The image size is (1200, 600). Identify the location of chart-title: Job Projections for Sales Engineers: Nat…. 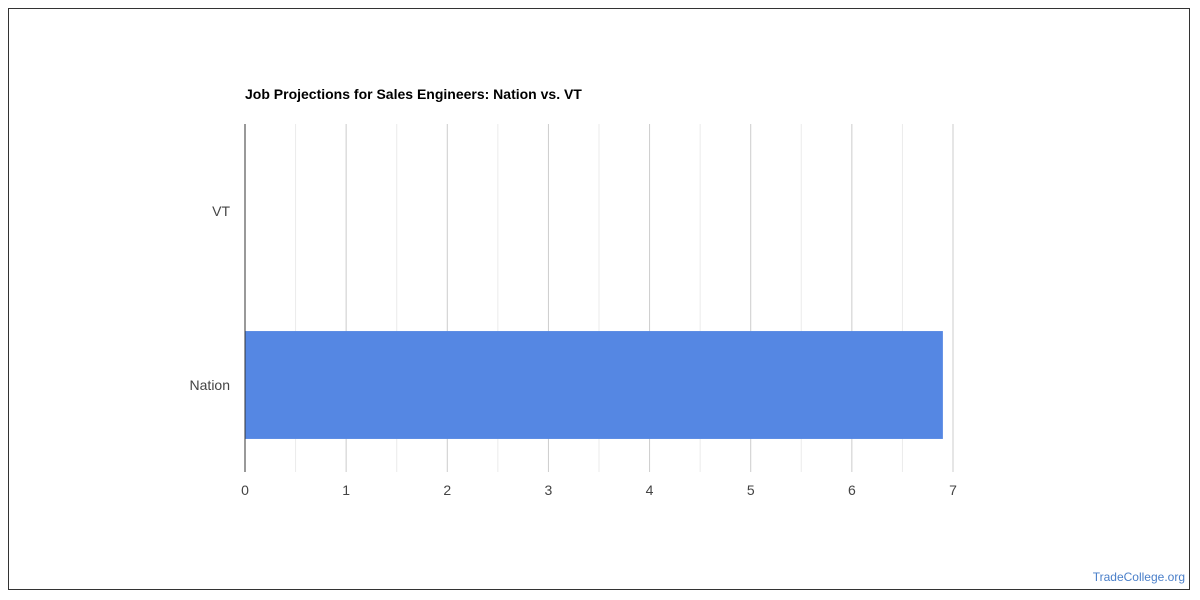
(413, 94).